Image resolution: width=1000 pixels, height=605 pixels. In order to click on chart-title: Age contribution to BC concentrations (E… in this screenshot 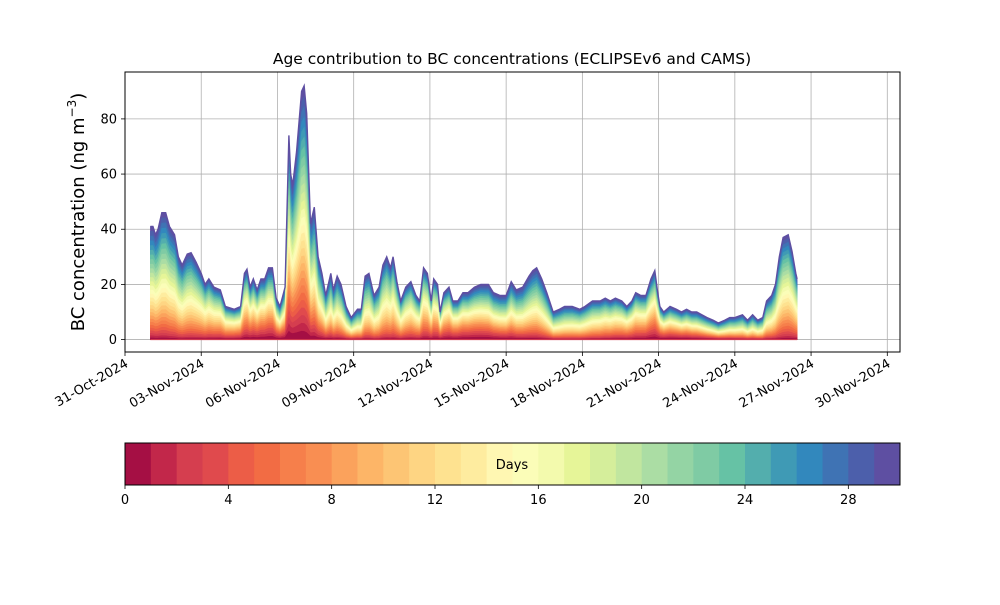, I will do `click(512, 59)`.